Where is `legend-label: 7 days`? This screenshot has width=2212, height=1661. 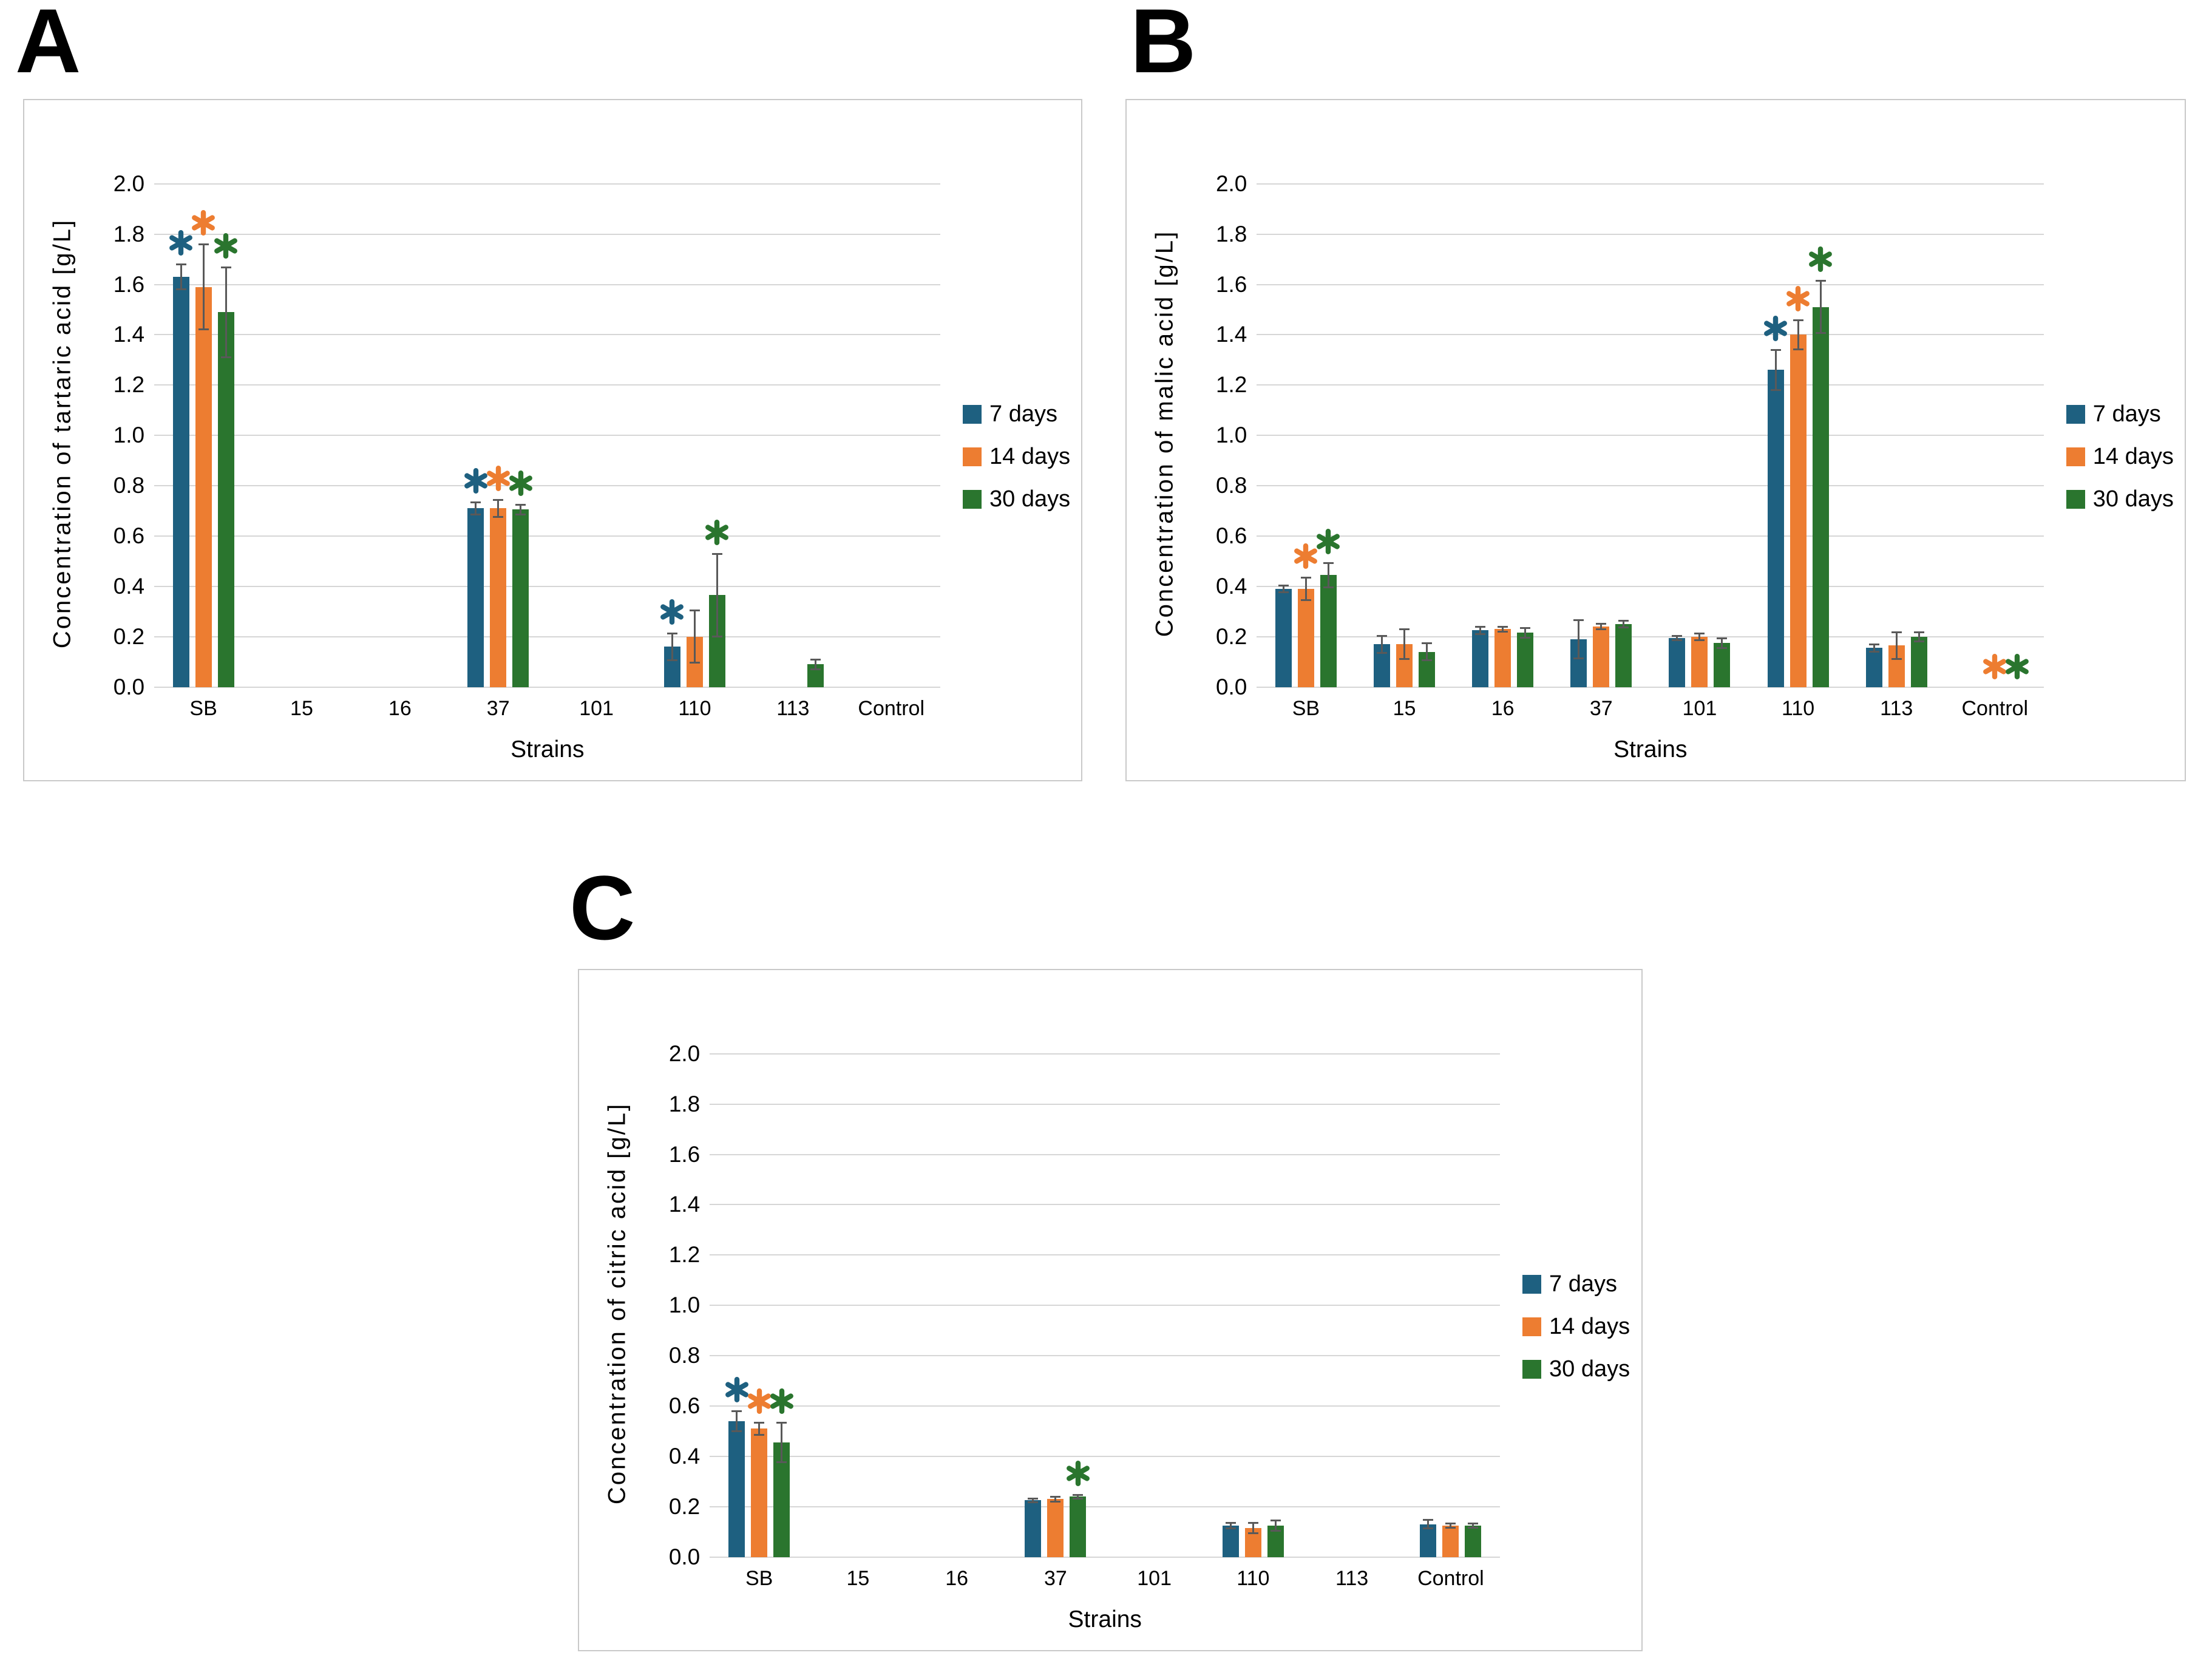 legend-label: 7 days is located at coordinates (1023, 414).